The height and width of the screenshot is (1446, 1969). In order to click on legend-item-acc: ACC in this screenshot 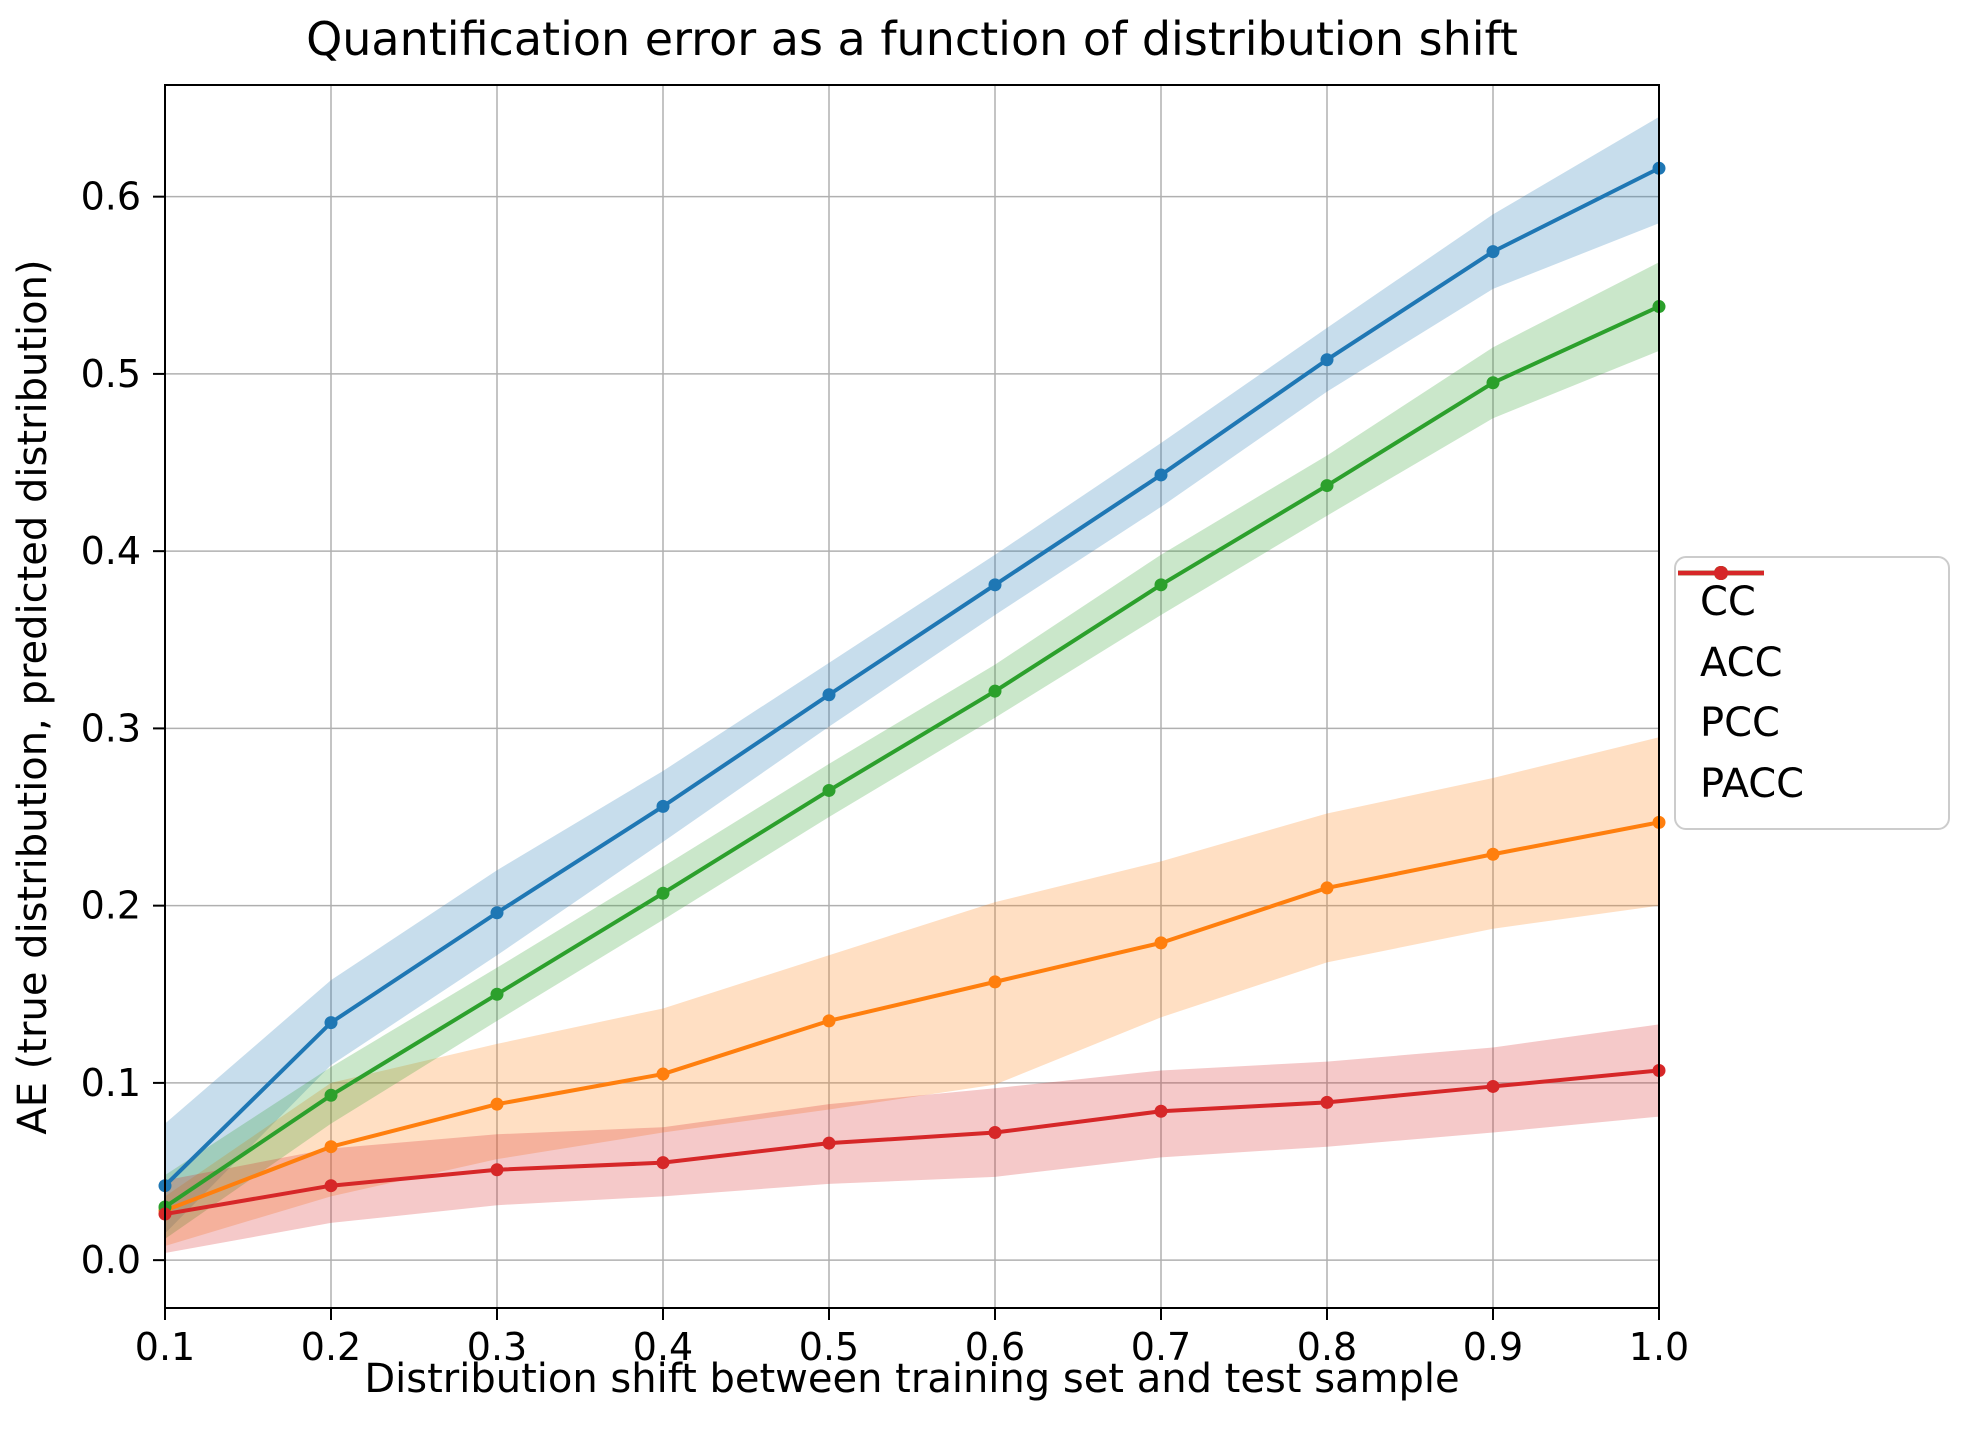, I will do `click(1808, 626)`.